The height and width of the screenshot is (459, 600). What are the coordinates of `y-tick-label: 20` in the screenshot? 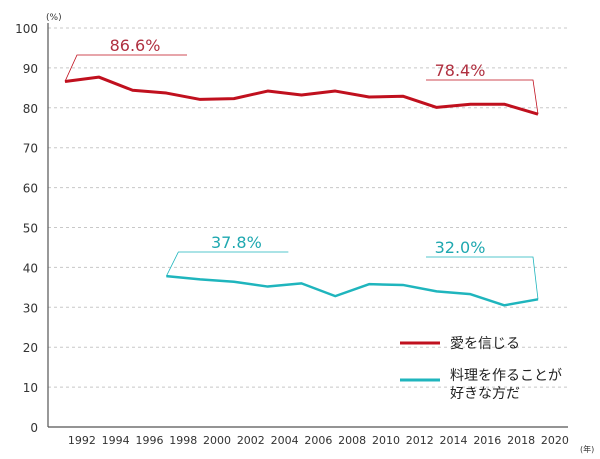 It's located at (30, 348).